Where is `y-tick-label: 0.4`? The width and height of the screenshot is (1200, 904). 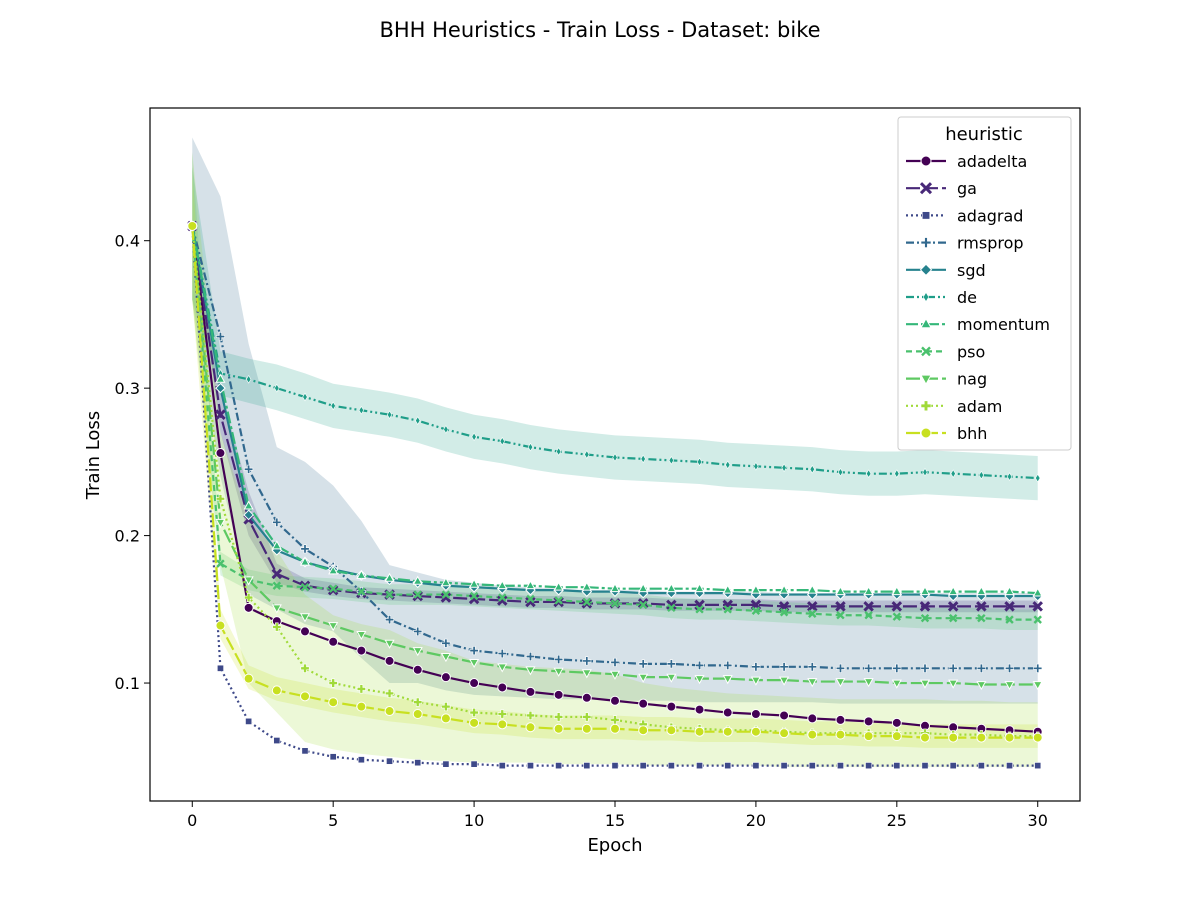 y-tick-label: 0.4 is located at coordinates (127, 241).